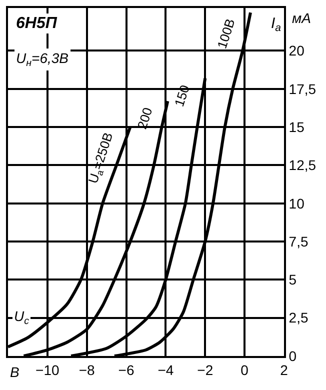 The height and width of the screenshot is (390, 326). What do you see at coordinates (42, 59) in the screenshot?
I see `text: U$_{н}$=6,3В` at bounding box center [42, 59].